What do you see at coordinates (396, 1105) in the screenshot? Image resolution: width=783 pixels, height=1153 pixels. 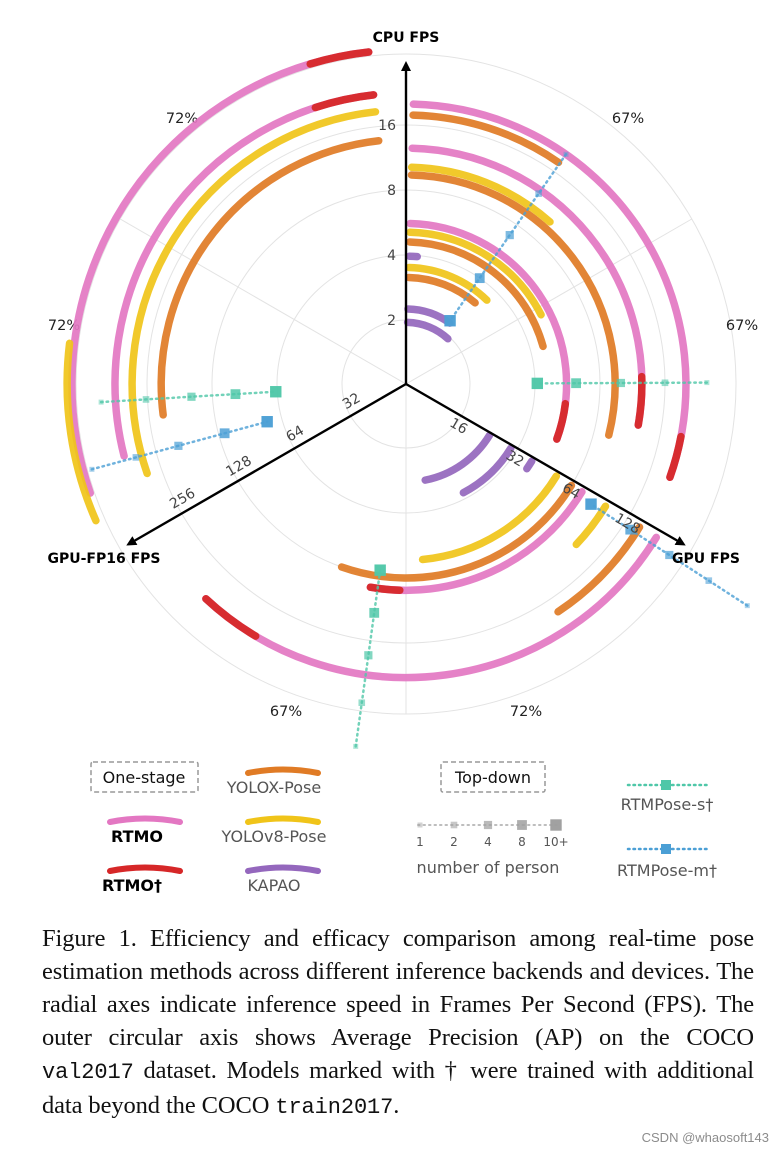 I see `caption-text-3: .` at bounding box center [396, 1105].